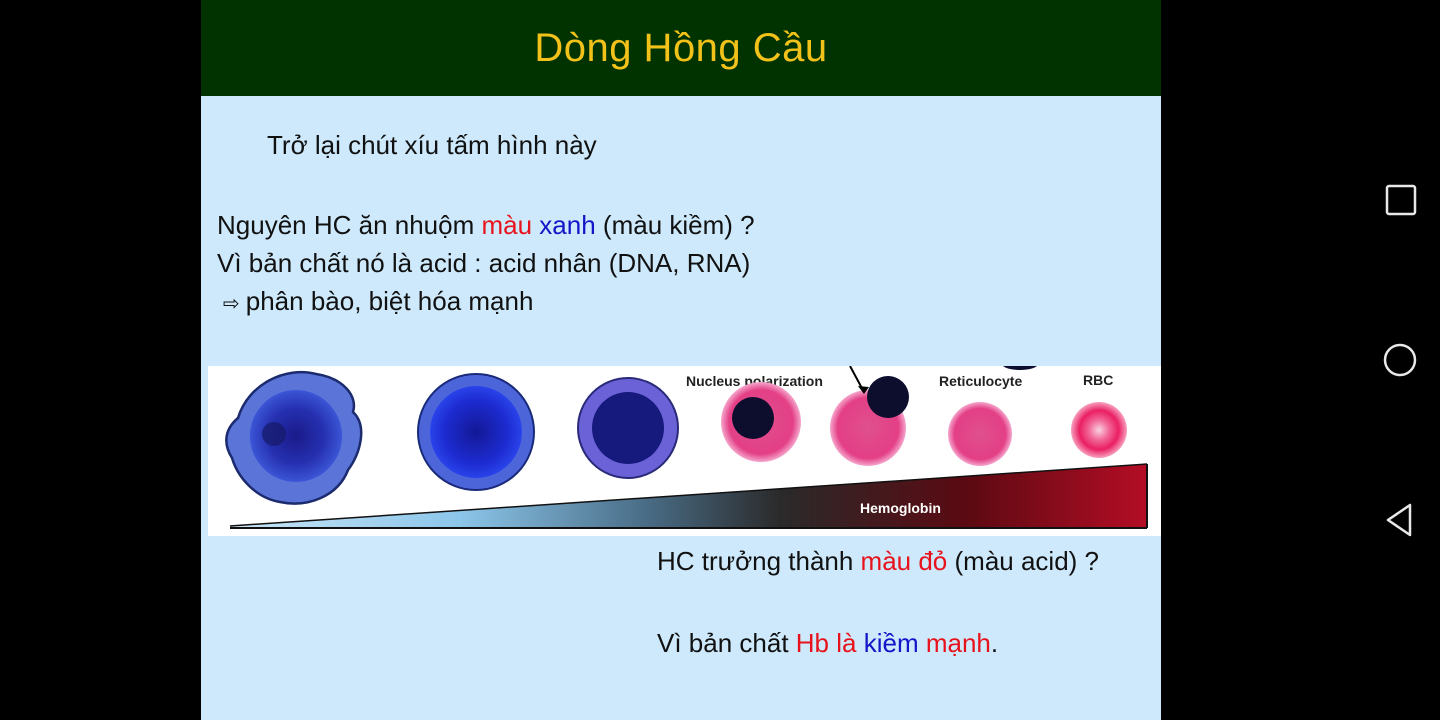 The image size is (1440, 720). Describe the element at coordinates (628, 428) in the screenshot. I see `polychromatic-erythroblast-cell` at that location.